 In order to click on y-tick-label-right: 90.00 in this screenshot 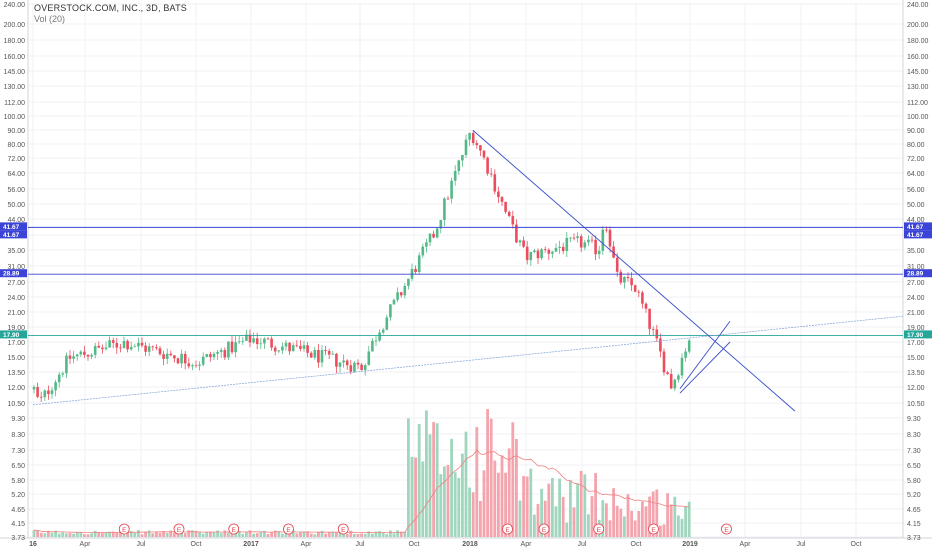, I will do `click(916, 131)`.